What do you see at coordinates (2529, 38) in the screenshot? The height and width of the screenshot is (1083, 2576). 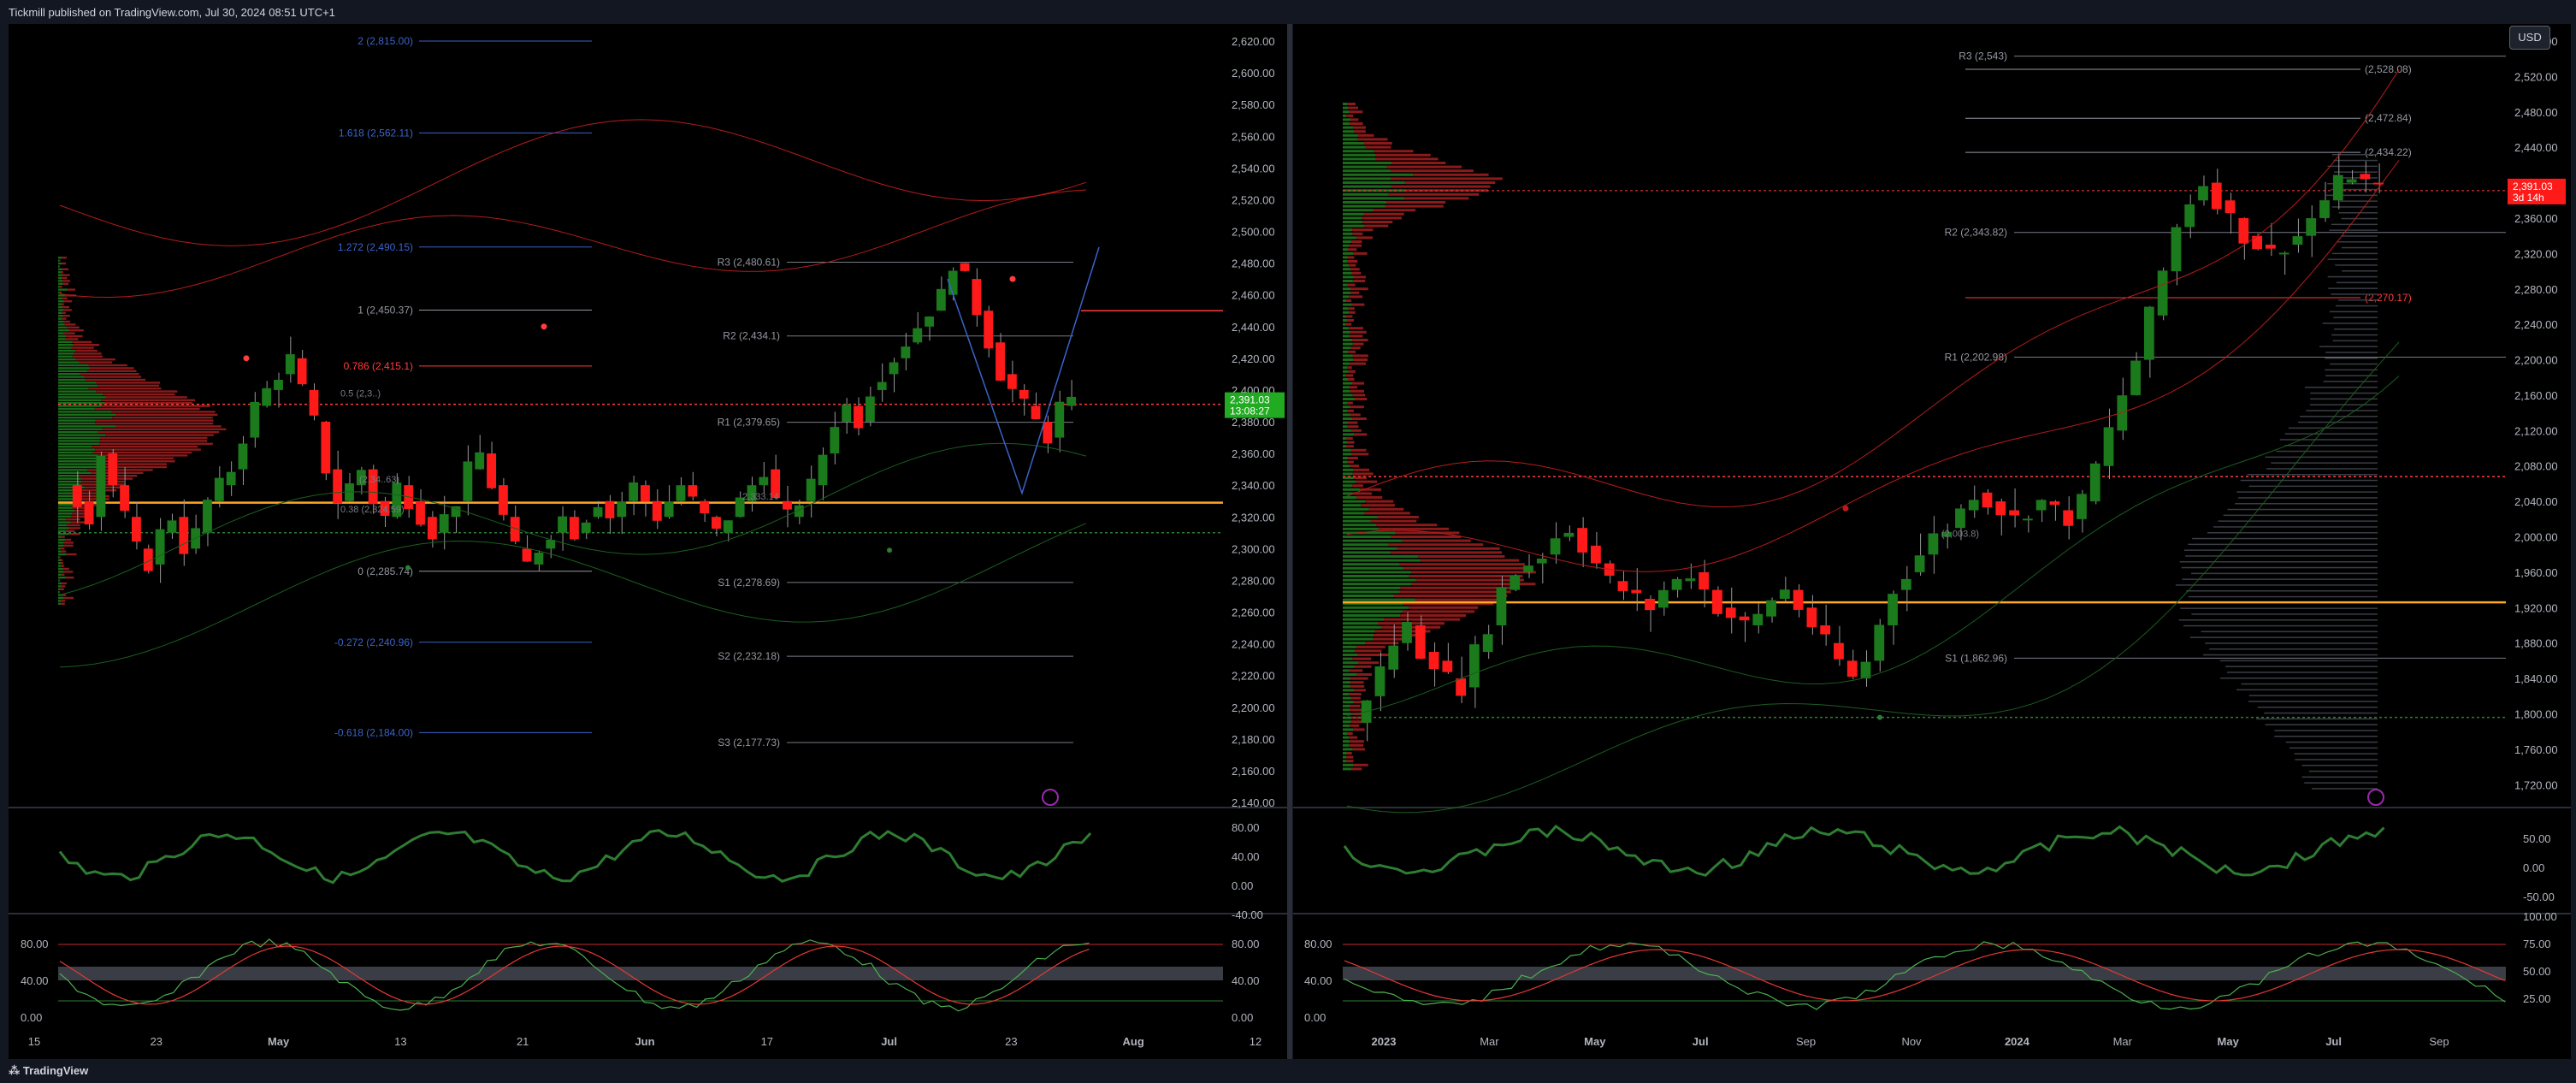 I see `currency-button: USD` at bounding box center [2529, 38].